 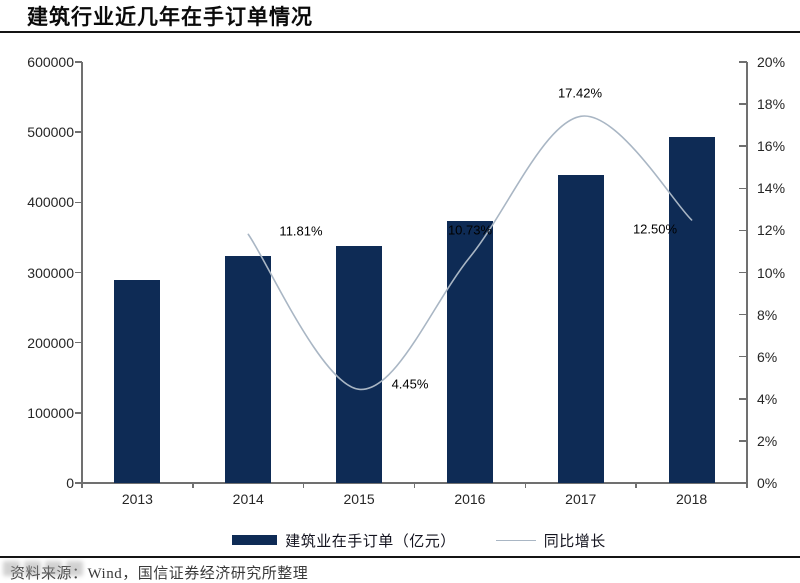 I want to click on bar-2018, so click(x=691, y=309).